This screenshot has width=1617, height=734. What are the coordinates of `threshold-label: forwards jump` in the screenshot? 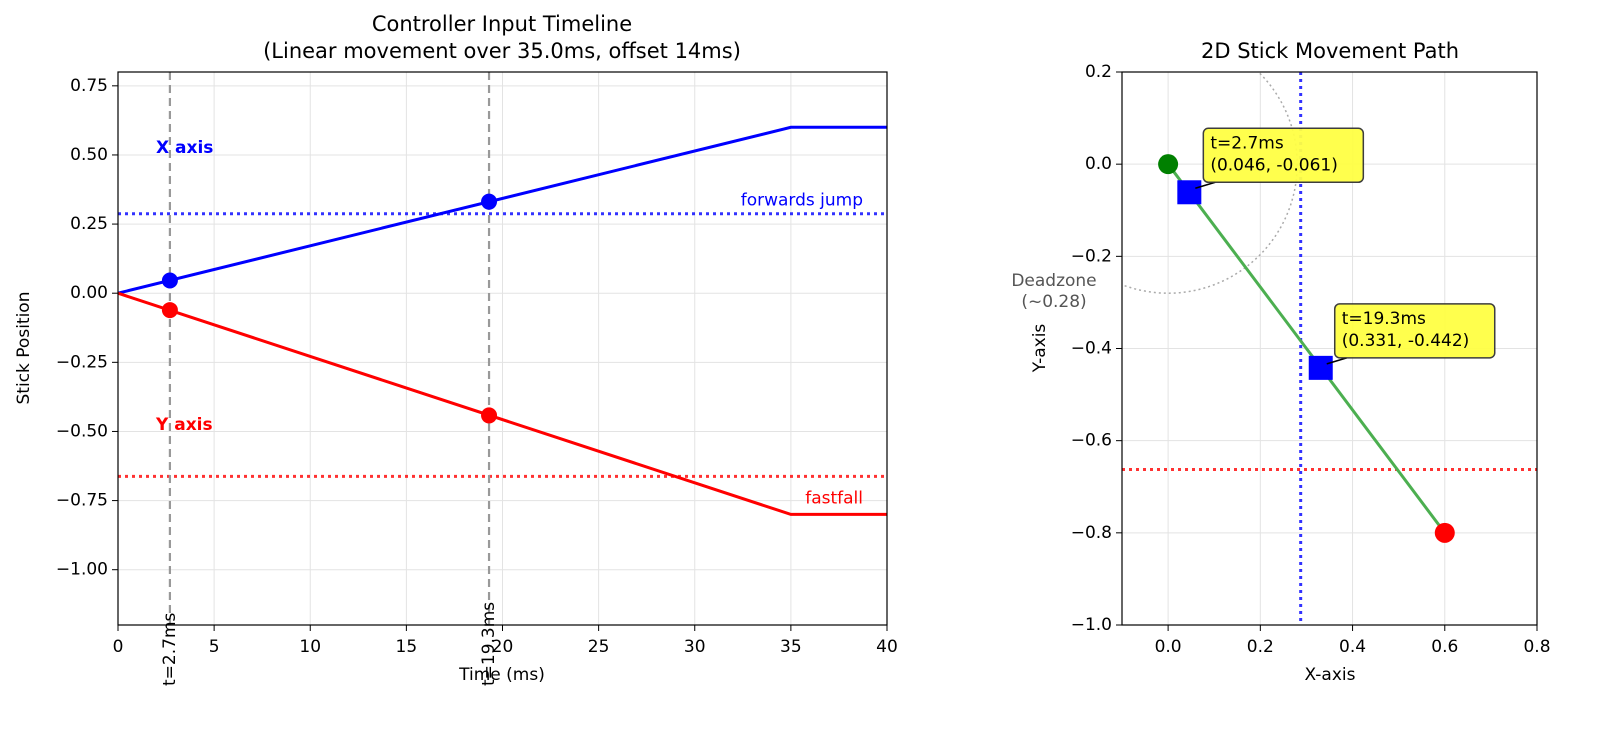 It's located at (802, 201).